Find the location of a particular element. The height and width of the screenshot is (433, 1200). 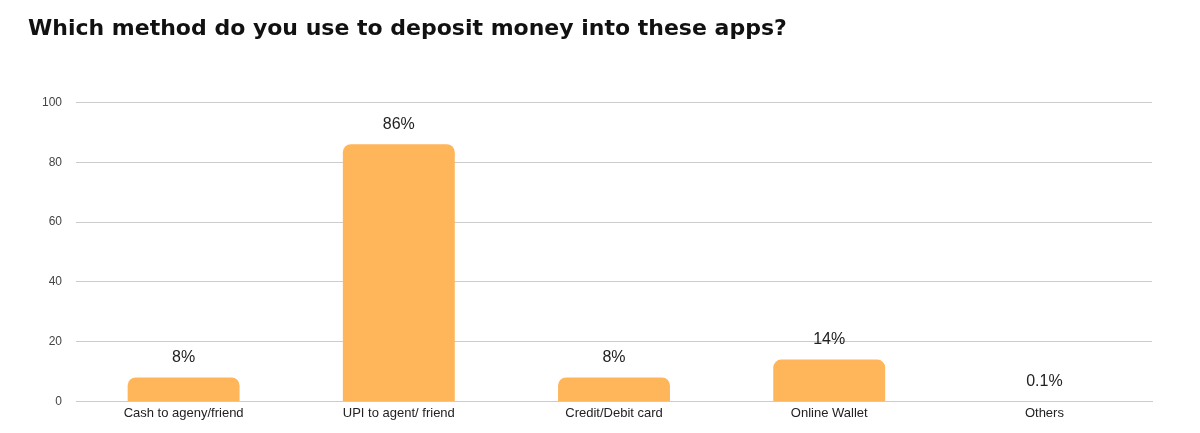

y-tick-label: 40 is located at coordinates (55, 281).